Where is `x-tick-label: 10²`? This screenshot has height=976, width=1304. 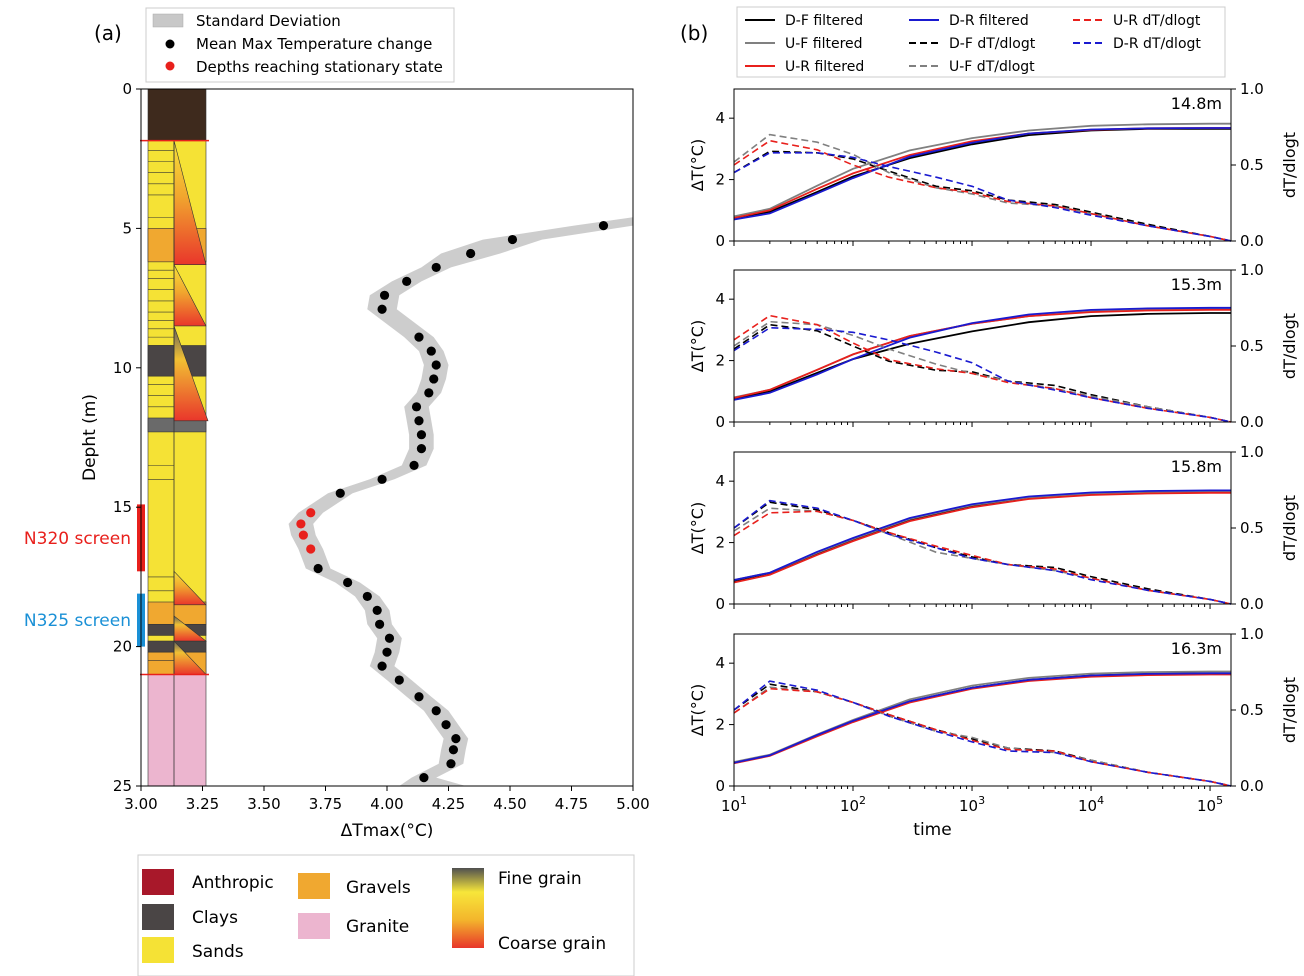
x-tick-label: 10² is located at coordinates (853, 804).